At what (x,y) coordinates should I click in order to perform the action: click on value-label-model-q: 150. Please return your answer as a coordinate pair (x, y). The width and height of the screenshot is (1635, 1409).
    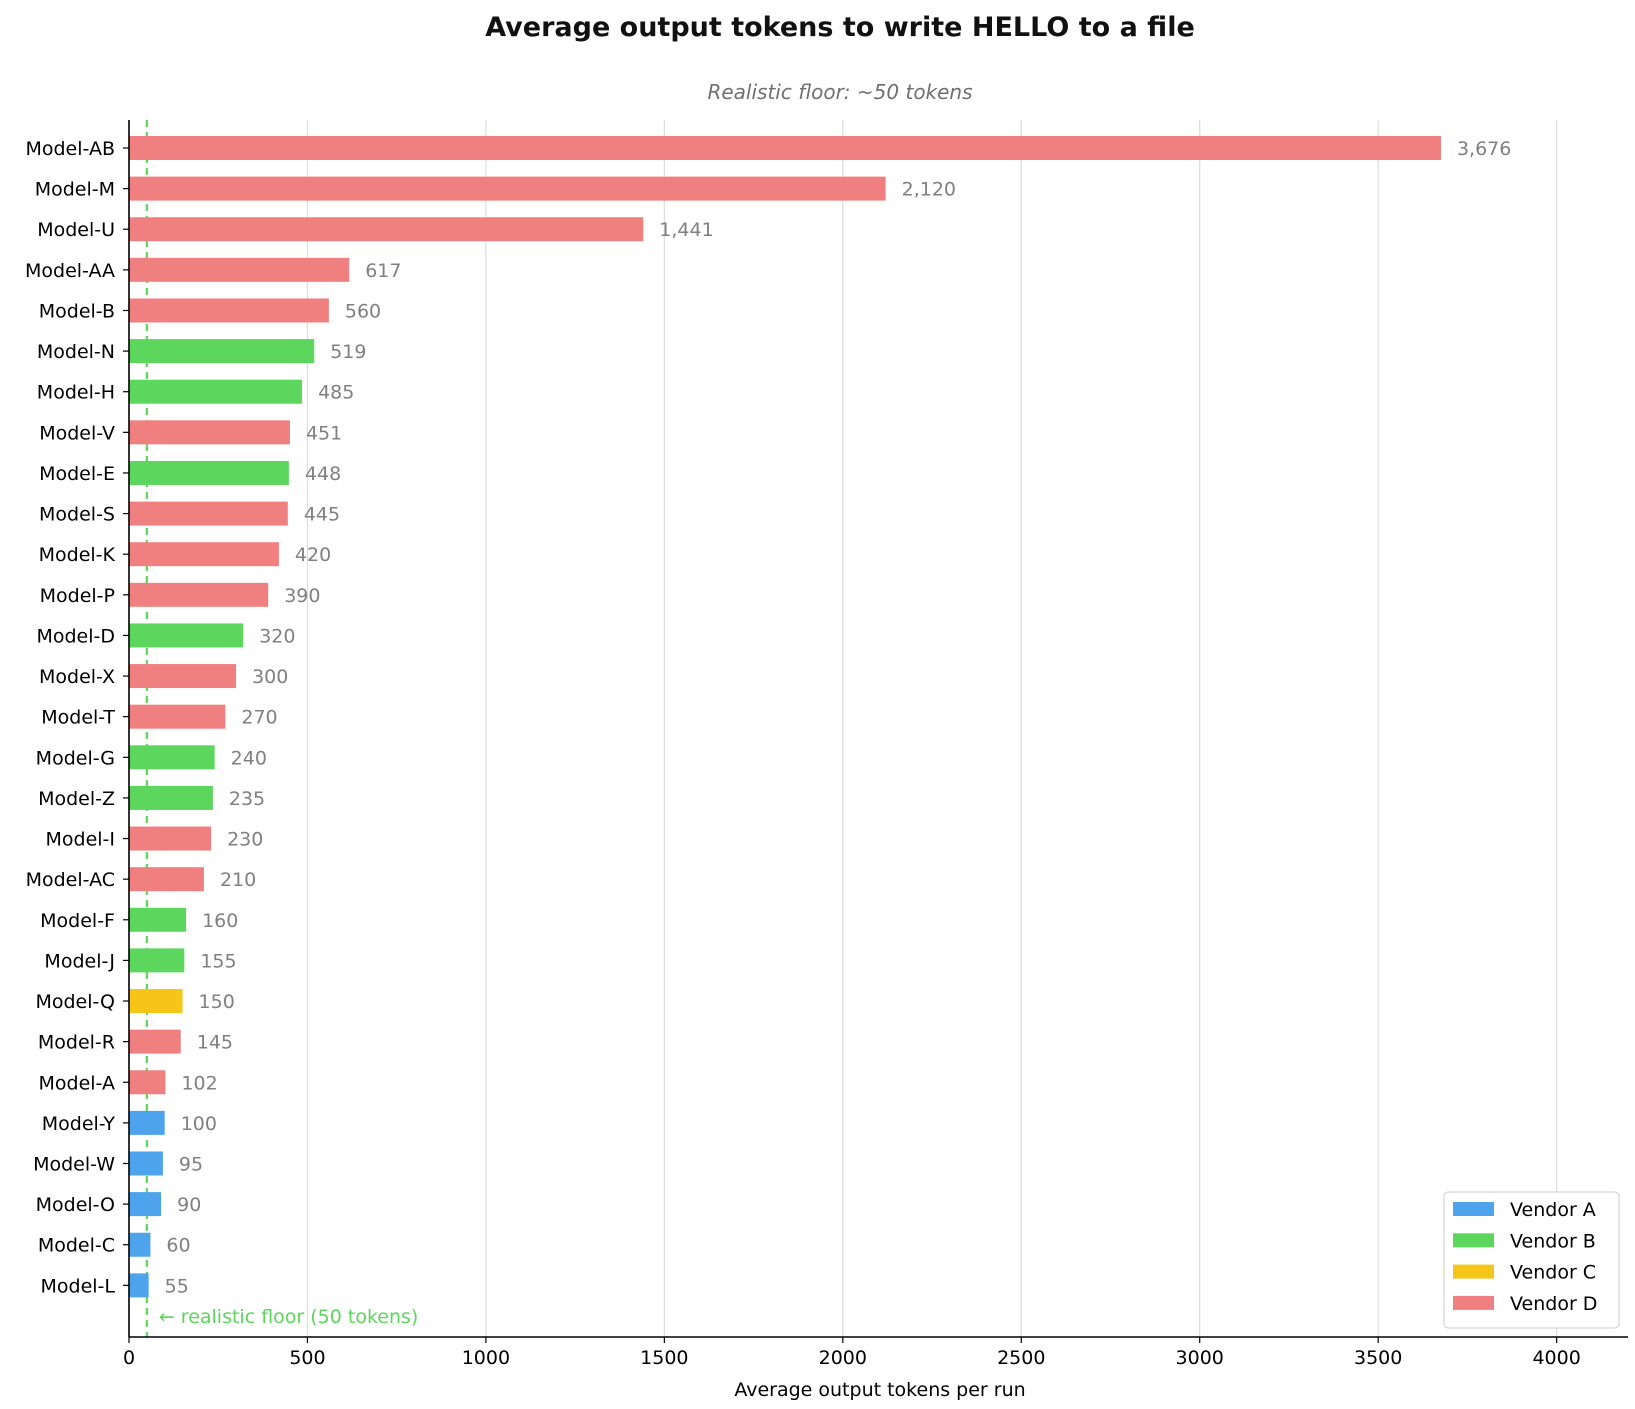
    Looking at the image, I should click on (217, 1002).